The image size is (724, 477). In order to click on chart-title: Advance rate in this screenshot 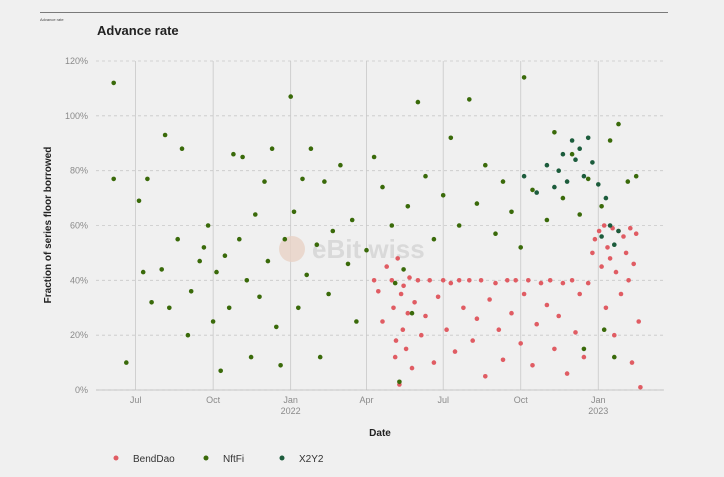, I will do `click(138, 30)`.